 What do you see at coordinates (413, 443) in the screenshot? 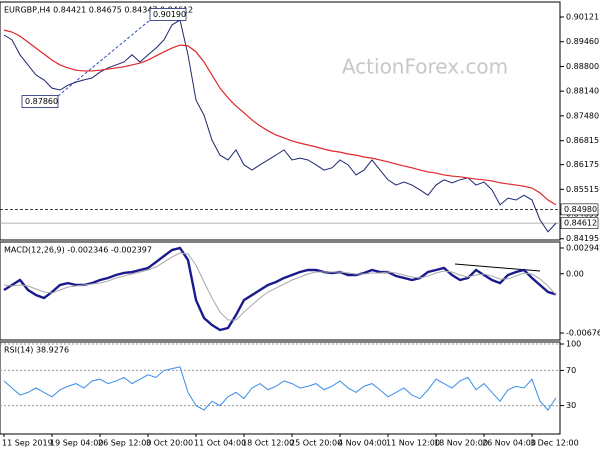
I see `x-tick-label: 11 Nov 12:00` at bounding box center [413, 443].